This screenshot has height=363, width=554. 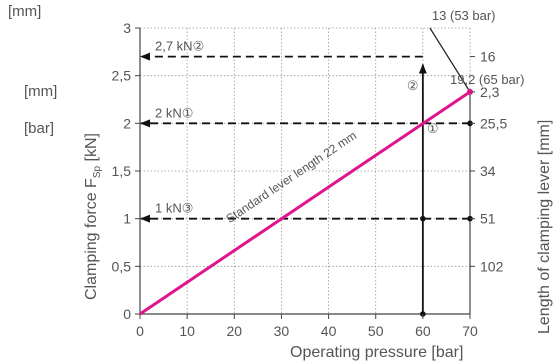 I want to click on x-tick-label: 70, so click(x=470, y=331).